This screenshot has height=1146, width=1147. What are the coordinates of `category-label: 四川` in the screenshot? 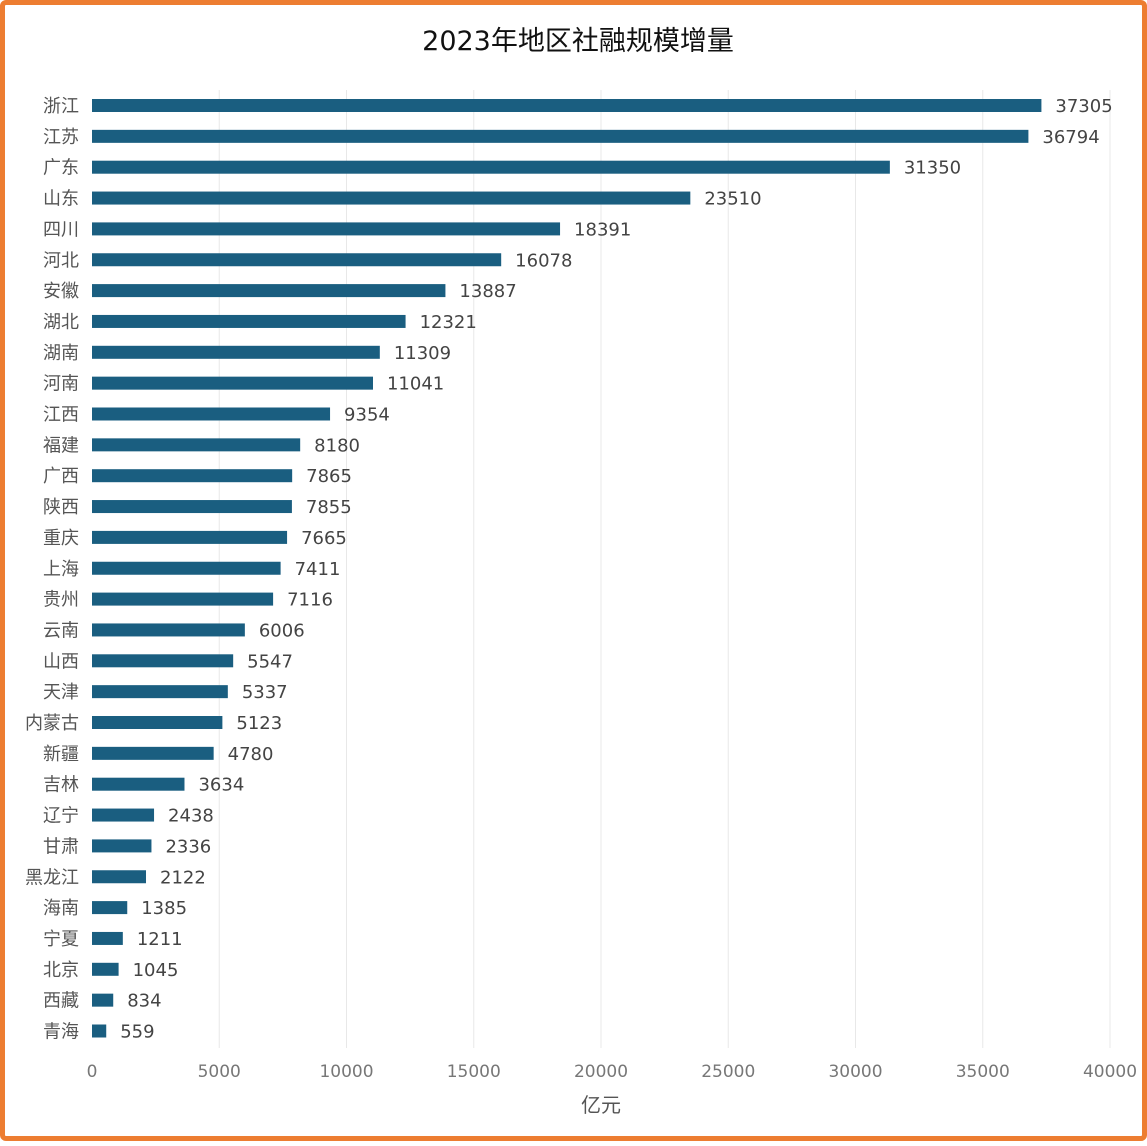 It's located at (61, 229).